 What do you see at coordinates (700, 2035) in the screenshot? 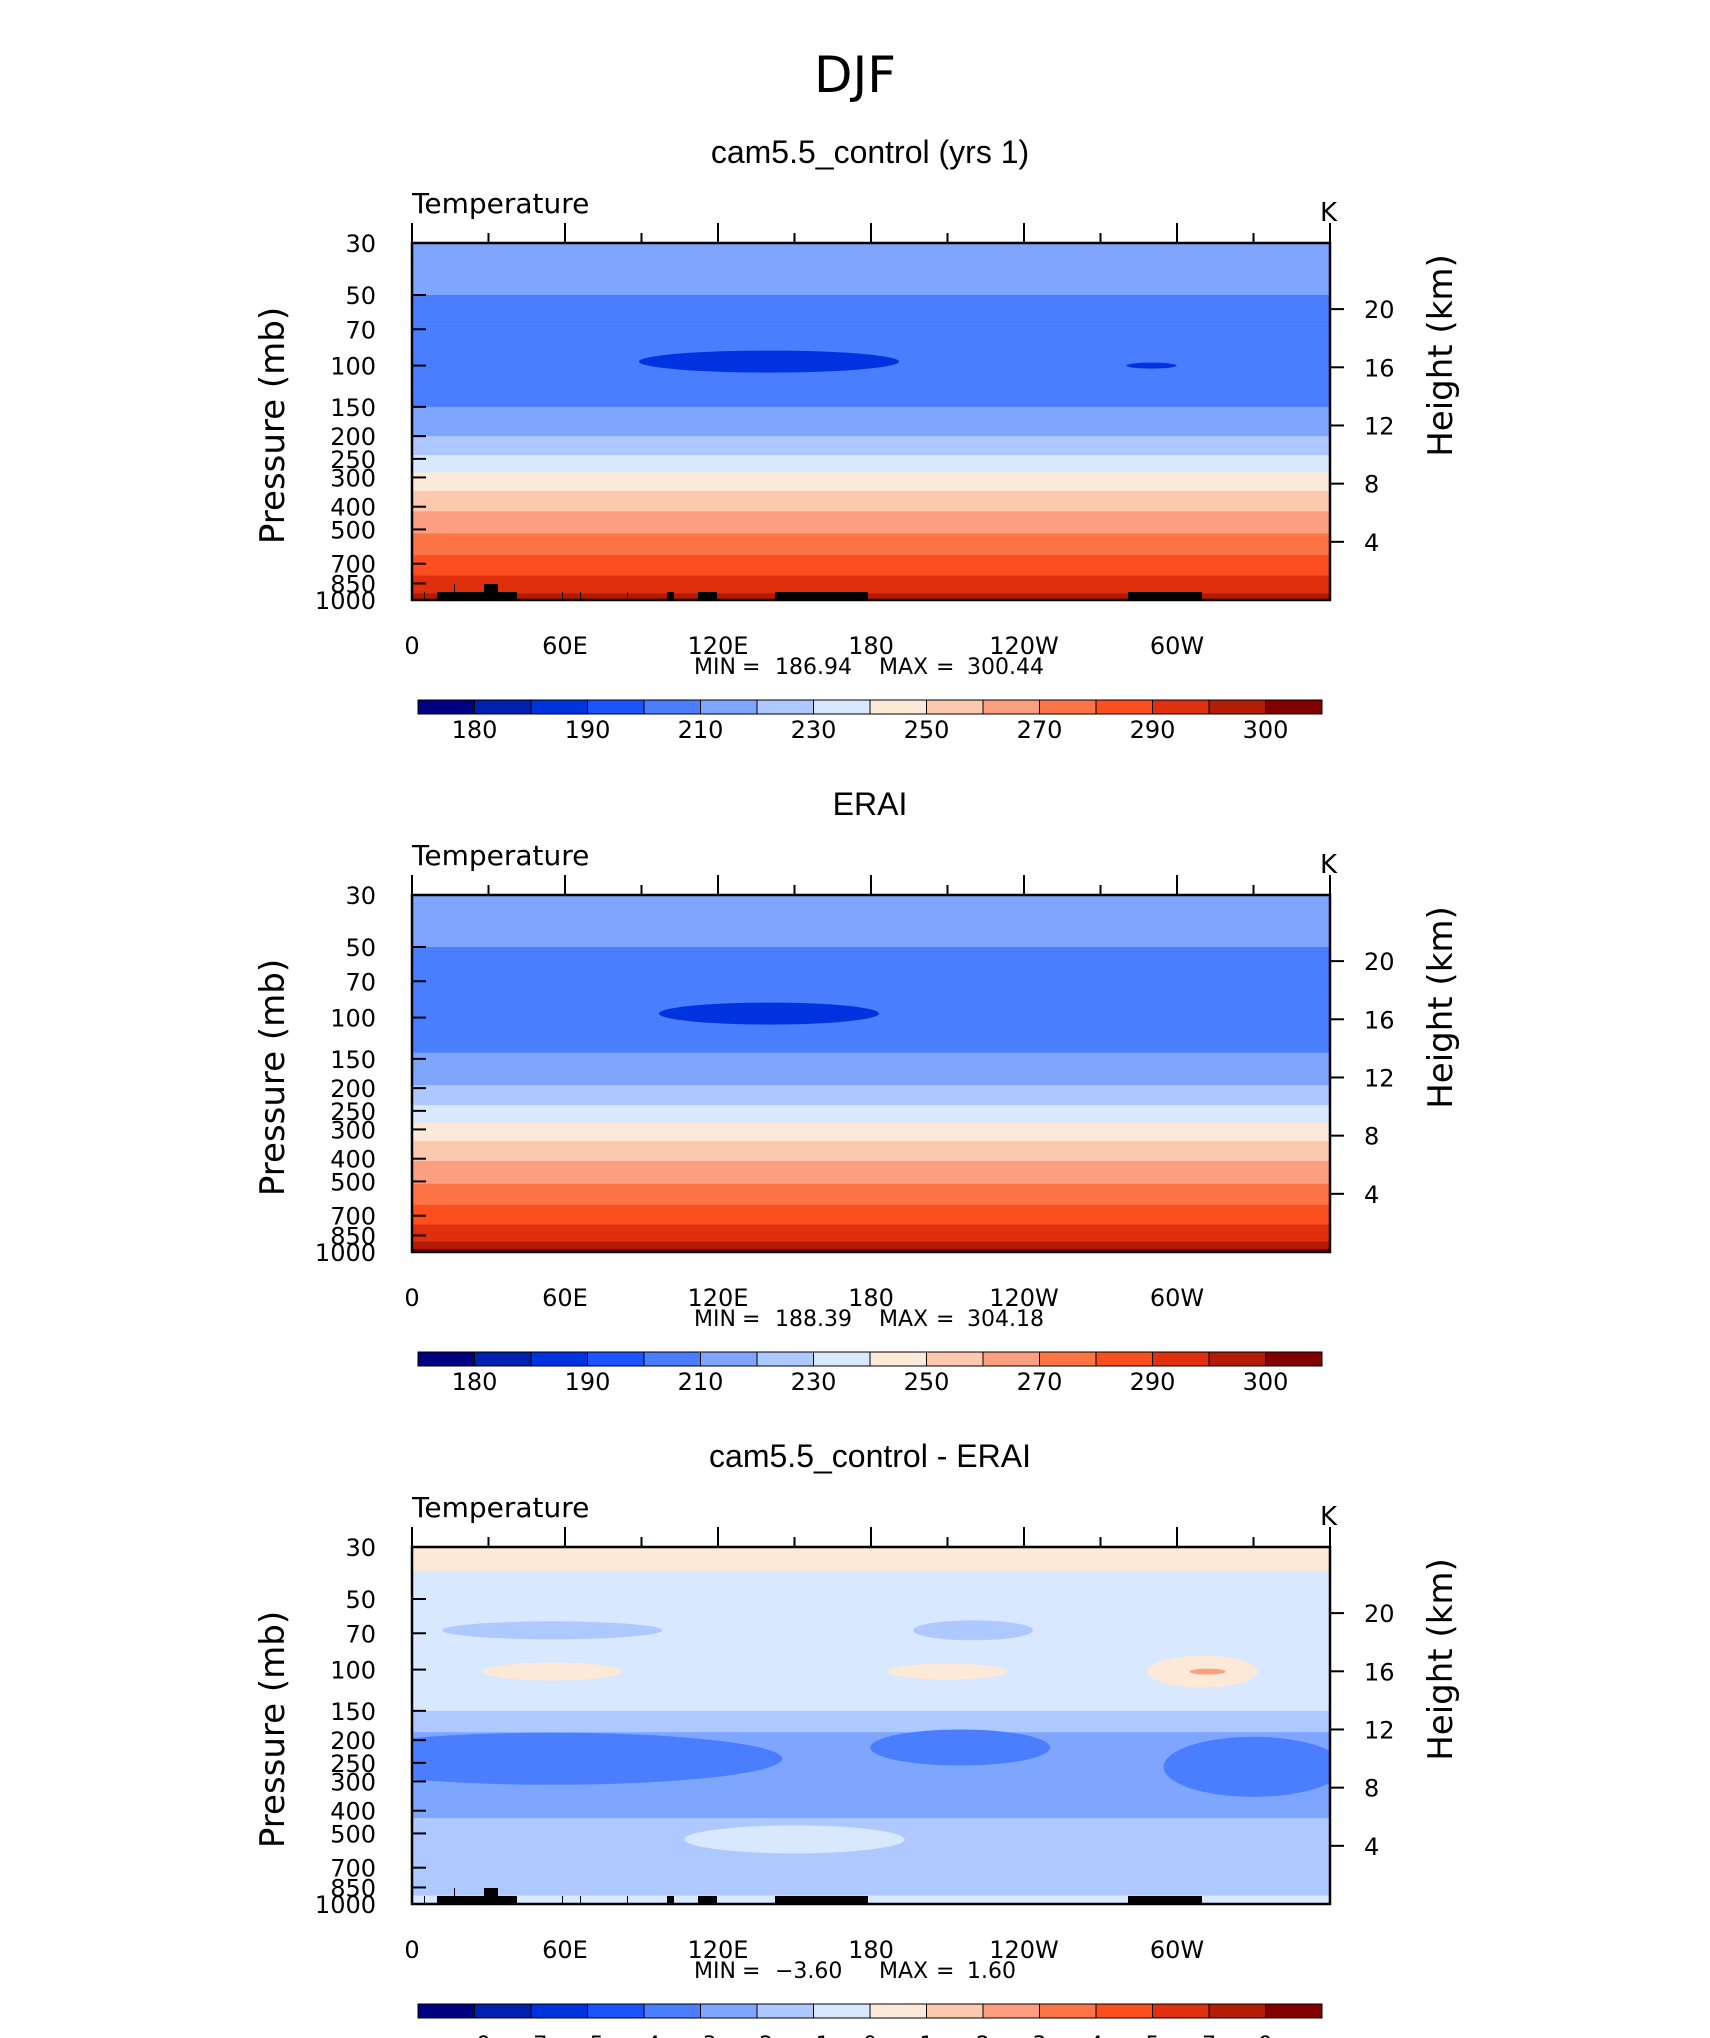
I see `colorbar-label: −3` at bounding box center [700, 2035].